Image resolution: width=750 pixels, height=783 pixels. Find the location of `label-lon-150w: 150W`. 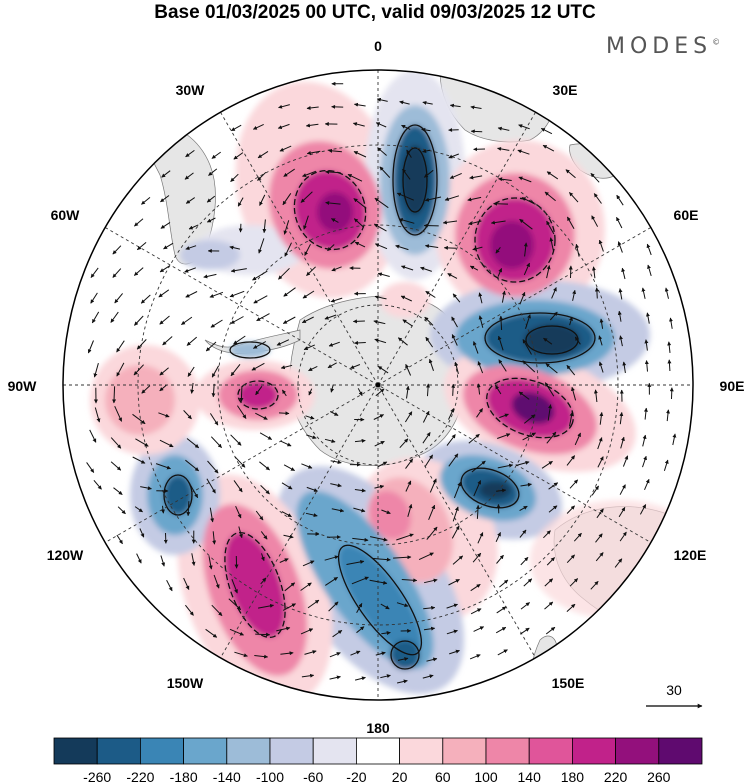

label-lon-150w: 150W is located at coordinates (185, 683).